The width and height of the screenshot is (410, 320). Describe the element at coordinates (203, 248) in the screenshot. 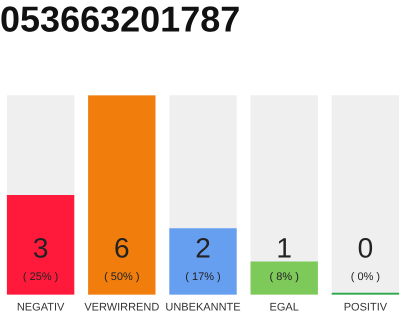

I see `data-label: 2` at that location.